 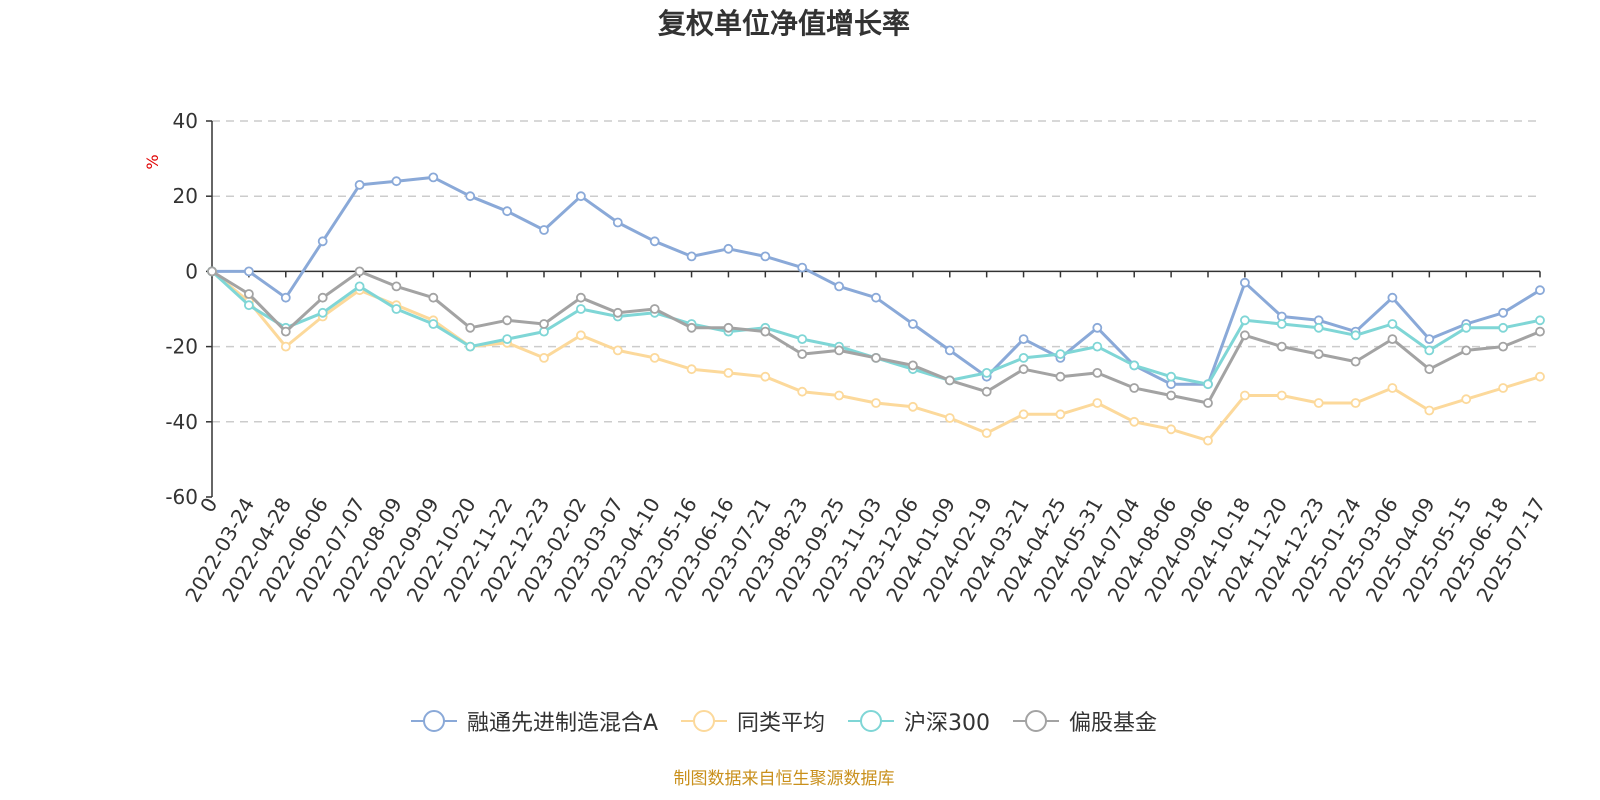 I want to click on legend-item-3: 偏股基金, so click(x=1085, y=721).